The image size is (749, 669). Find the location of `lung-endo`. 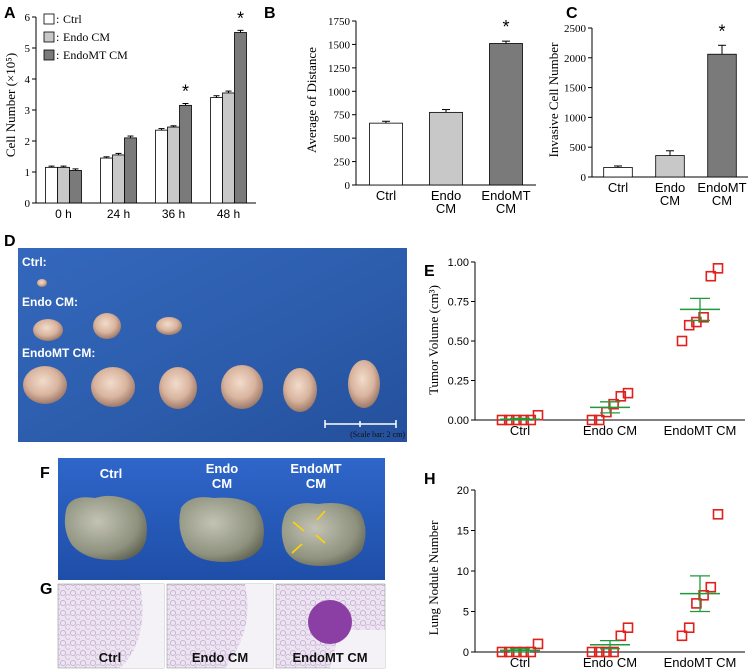

lung-endo is located at coordinates (221, 529).